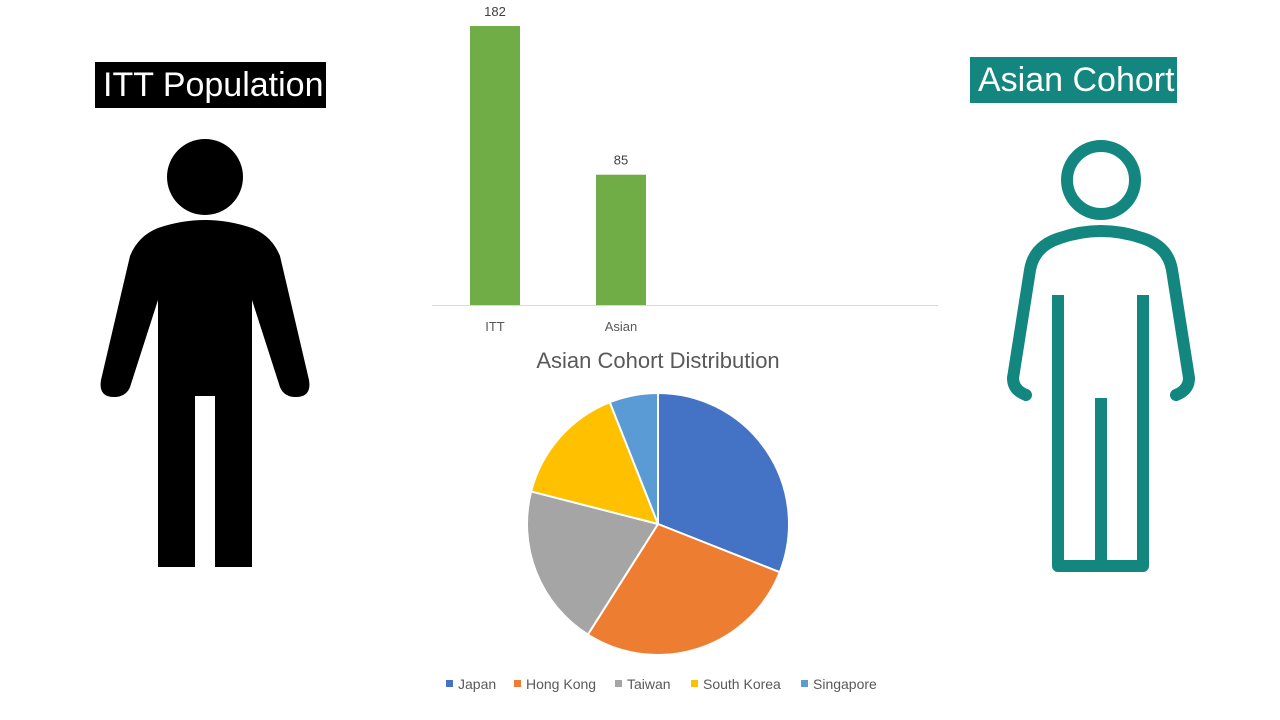 This screenshot has width=1280, height=720. Describe the element at coordinates (742, 684) in the screenshot. I see `legend-label-south-korea: South Korea` at that location.